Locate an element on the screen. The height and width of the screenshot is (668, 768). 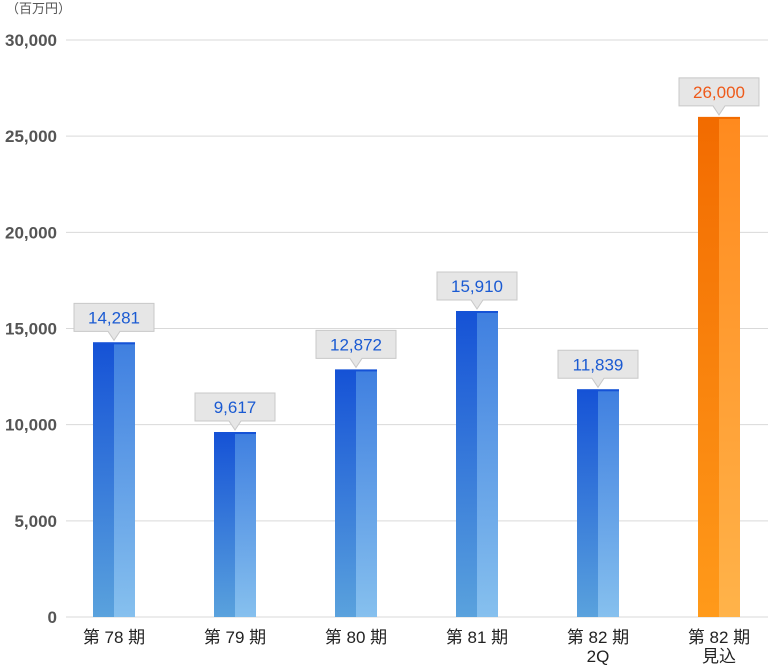
y-tick-label: 25,000 is located at coordinates (31, 136).